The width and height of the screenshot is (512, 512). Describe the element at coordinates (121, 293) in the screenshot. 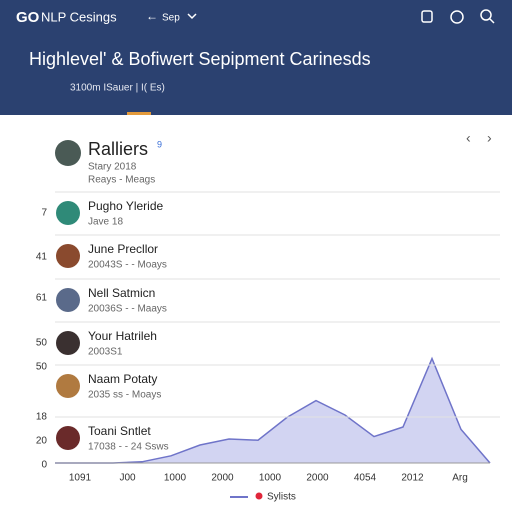

I see `row-name: Nell Satmicn` at that location.